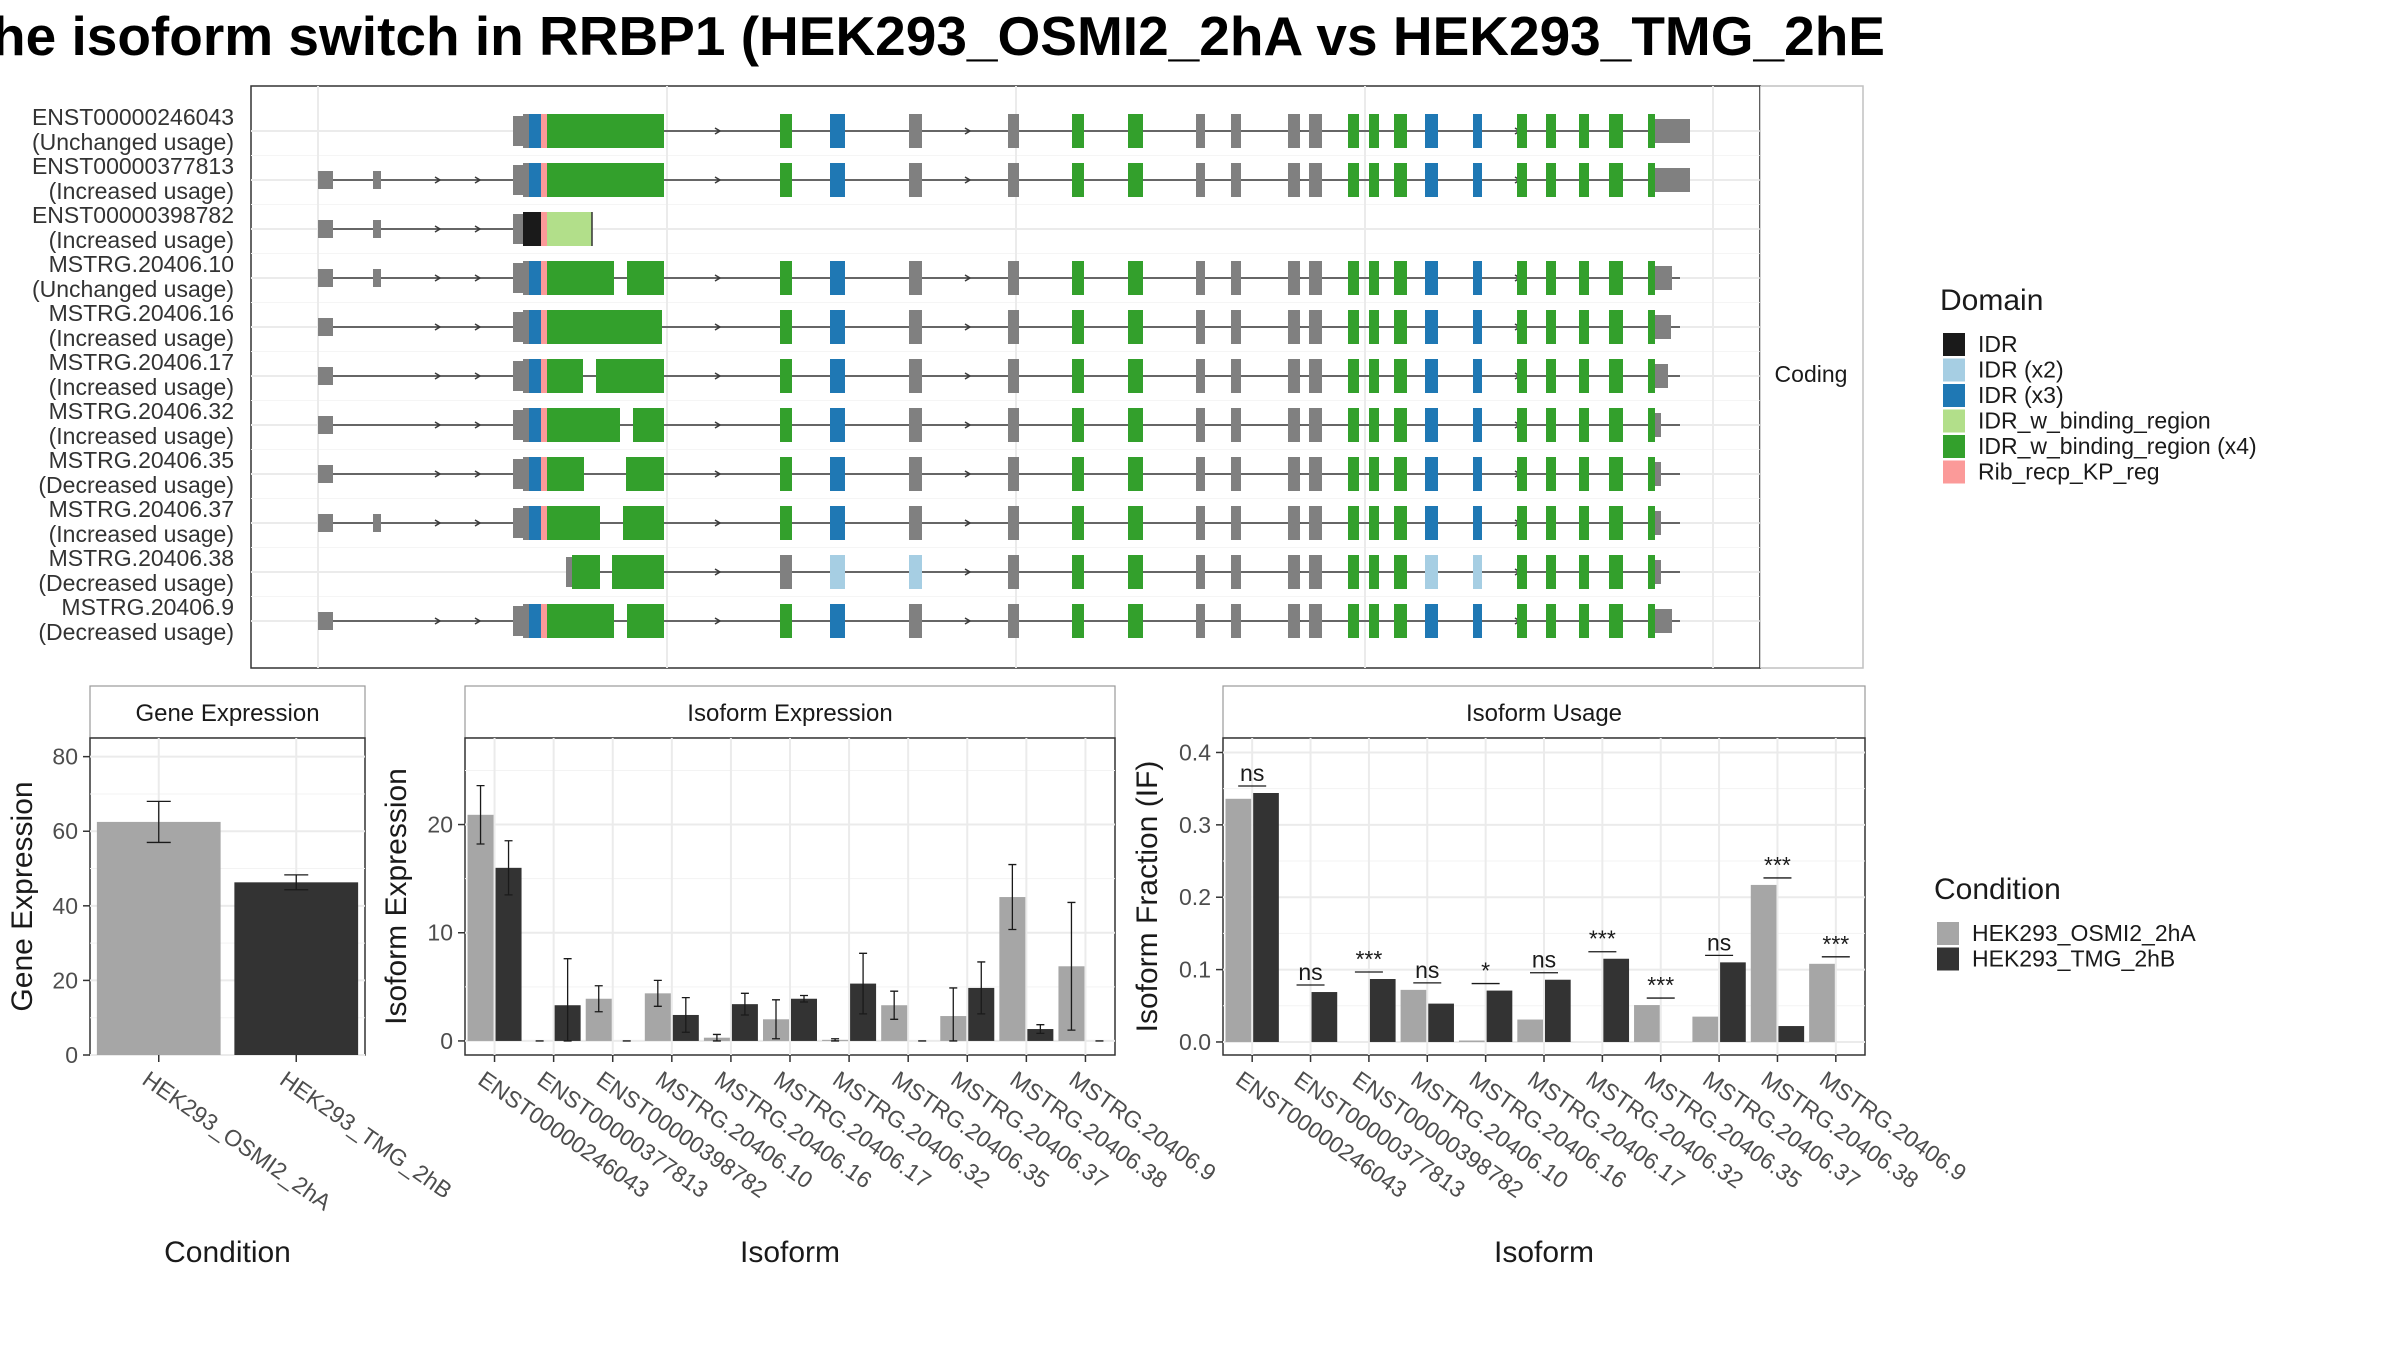  I want to click on y-axis-label: Isoform Fraction (IF), so click(1147, 897).